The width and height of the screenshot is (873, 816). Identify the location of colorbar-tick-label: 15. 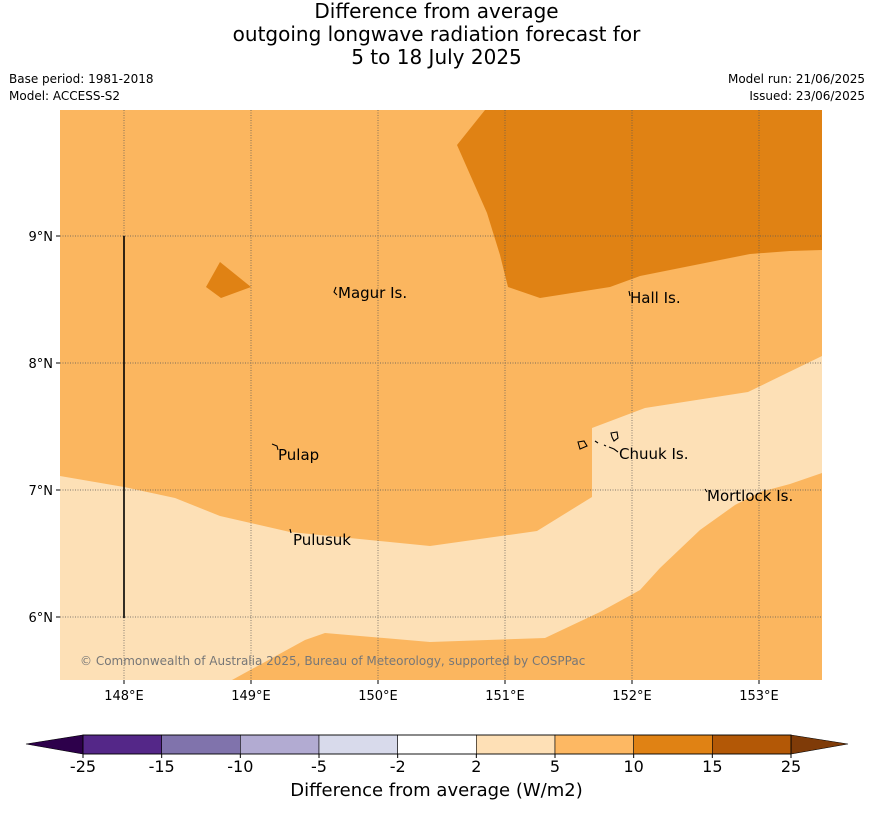
(712, 766).